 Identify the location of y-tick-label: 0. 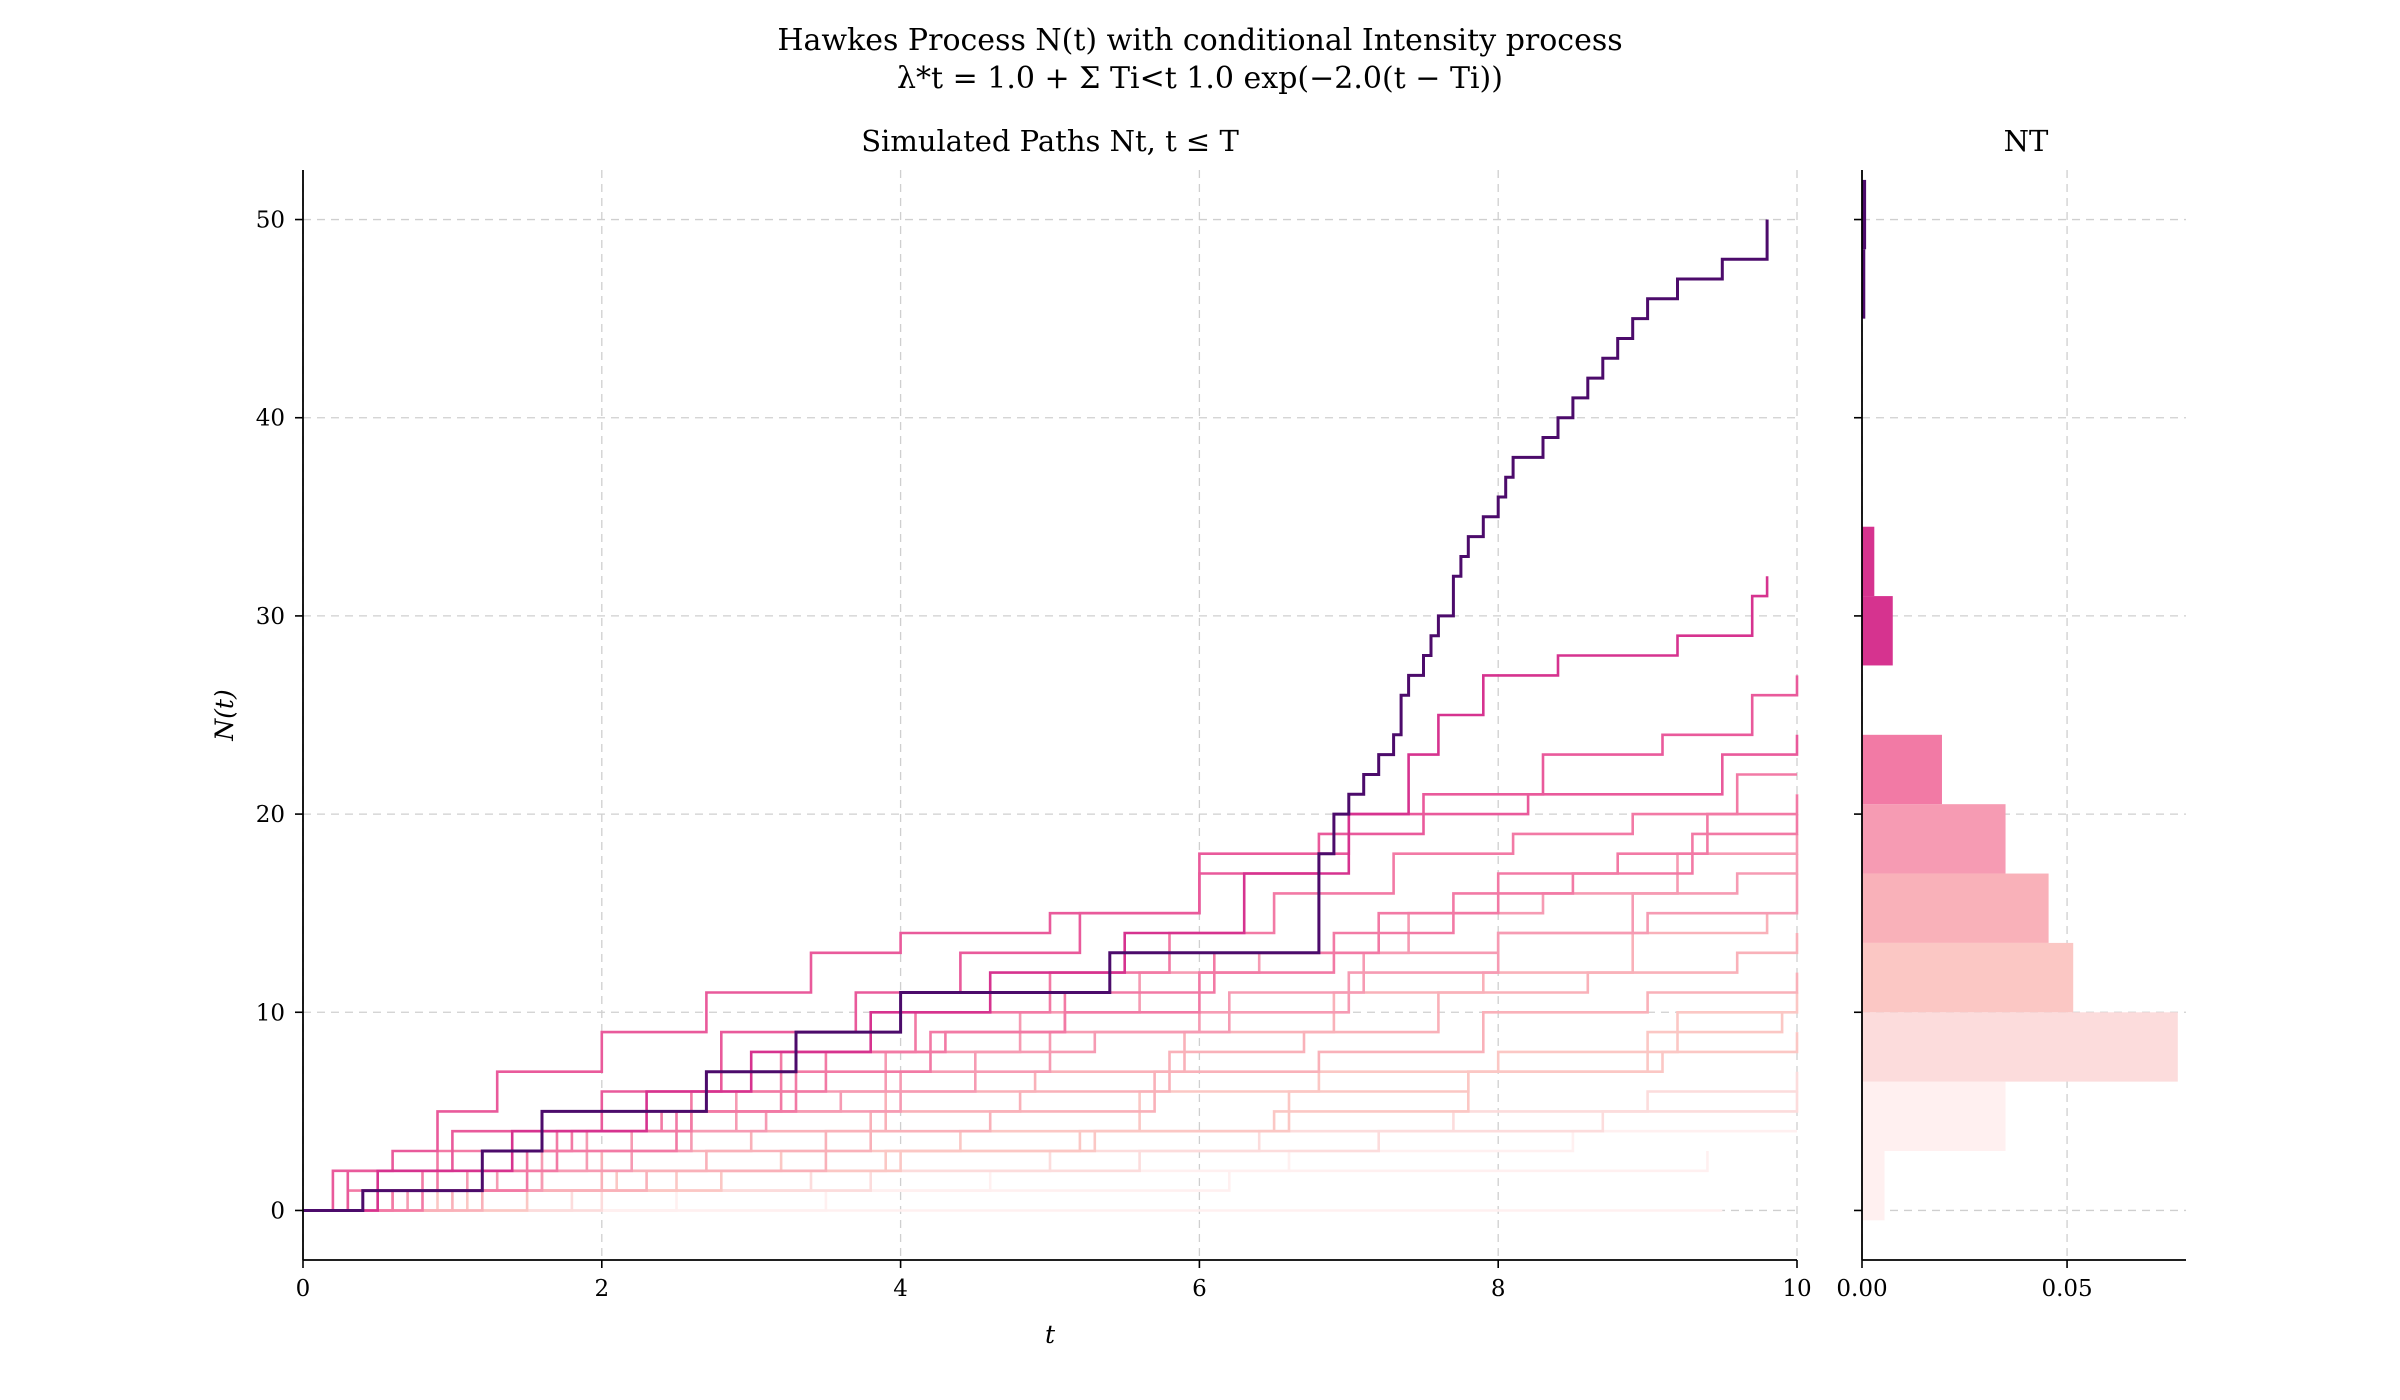
(277, 1211).